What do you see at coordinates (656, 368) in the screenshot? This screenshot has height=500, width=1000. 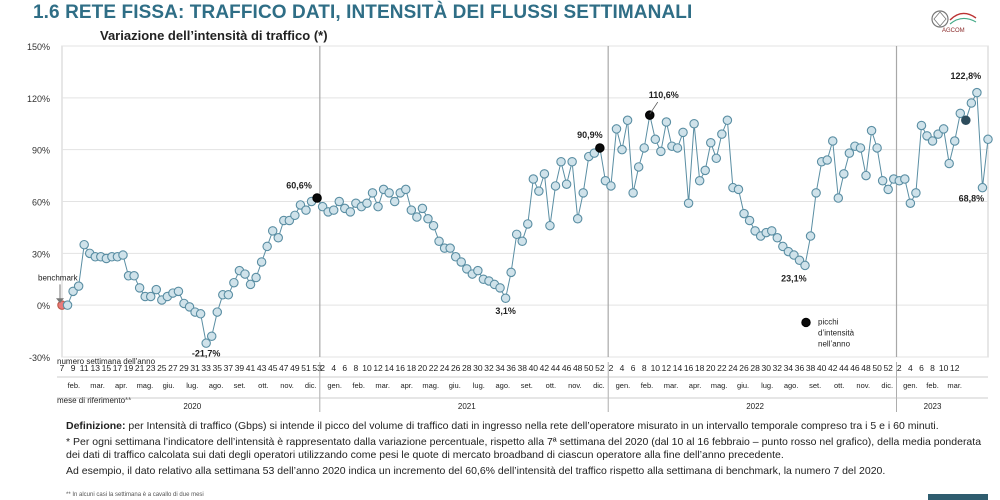 I see `x-tick-week: 10` at bounding box center [656, 368].